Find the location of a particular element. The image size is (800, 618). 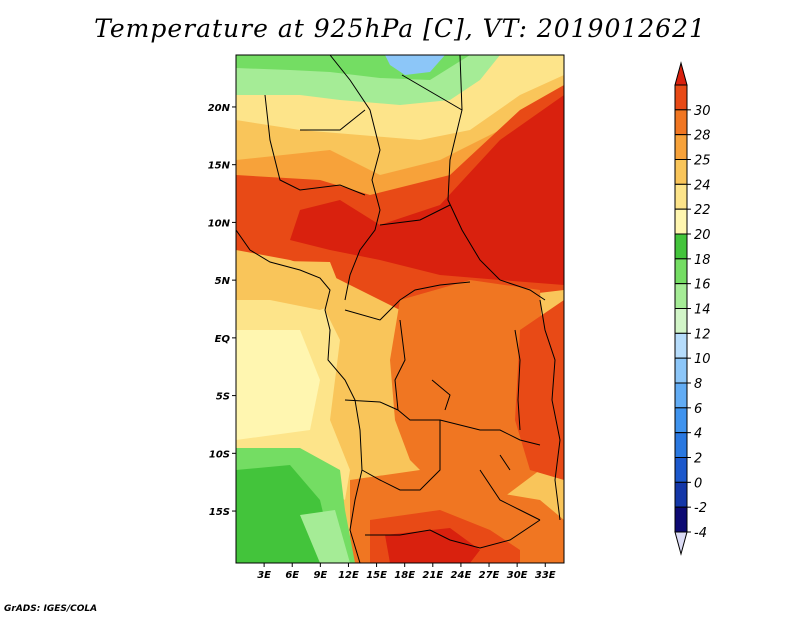

lat-tick-label: EQ is located at coordinates (223, 339).